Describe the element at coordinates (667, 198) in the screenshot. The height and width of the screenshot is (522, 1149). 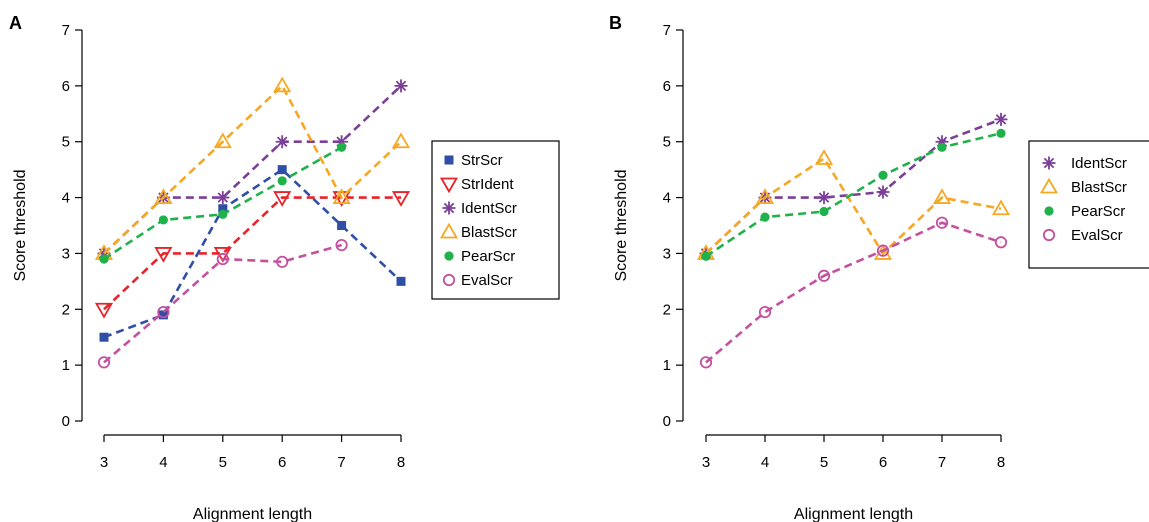
I see `y-tick-label: 4` at that location.